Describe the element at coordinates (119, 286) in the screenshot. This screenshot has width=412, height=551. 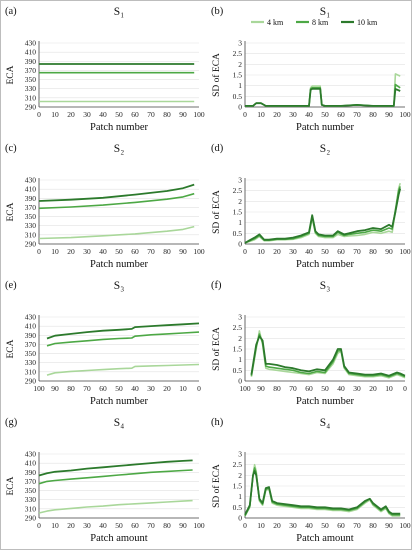
I see `panel-title: S₃` at that location.